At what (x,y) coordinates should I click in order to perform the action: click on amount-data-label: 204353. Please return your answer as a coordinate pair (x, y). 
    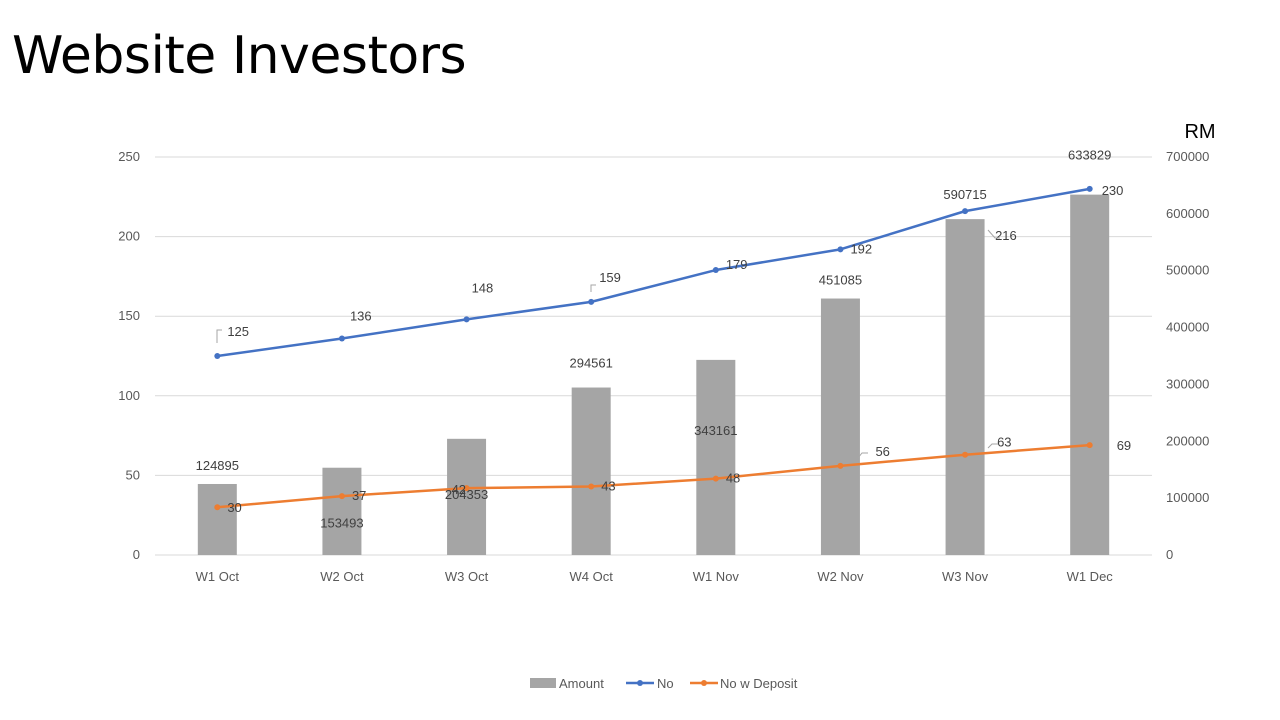
    Looking at the image, I should click on (466, 494).